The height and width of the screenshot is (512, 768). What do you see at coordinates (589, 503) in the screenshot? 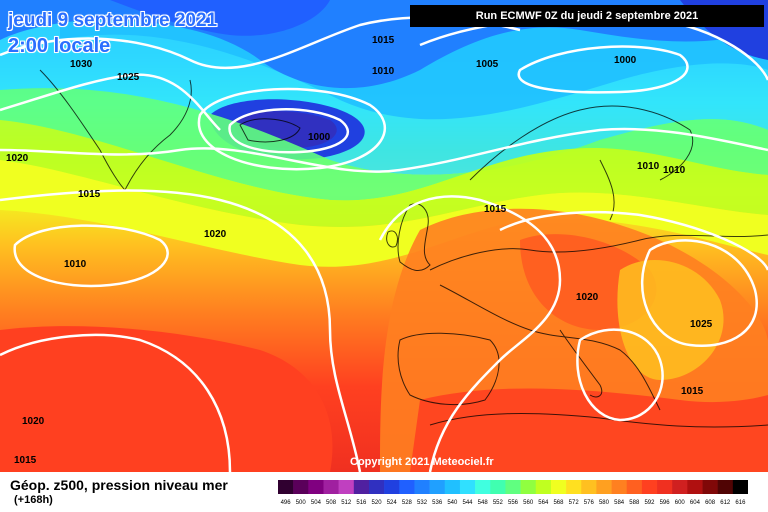
I see `color-scale-tick: 576` at bounding box center [589, 503].